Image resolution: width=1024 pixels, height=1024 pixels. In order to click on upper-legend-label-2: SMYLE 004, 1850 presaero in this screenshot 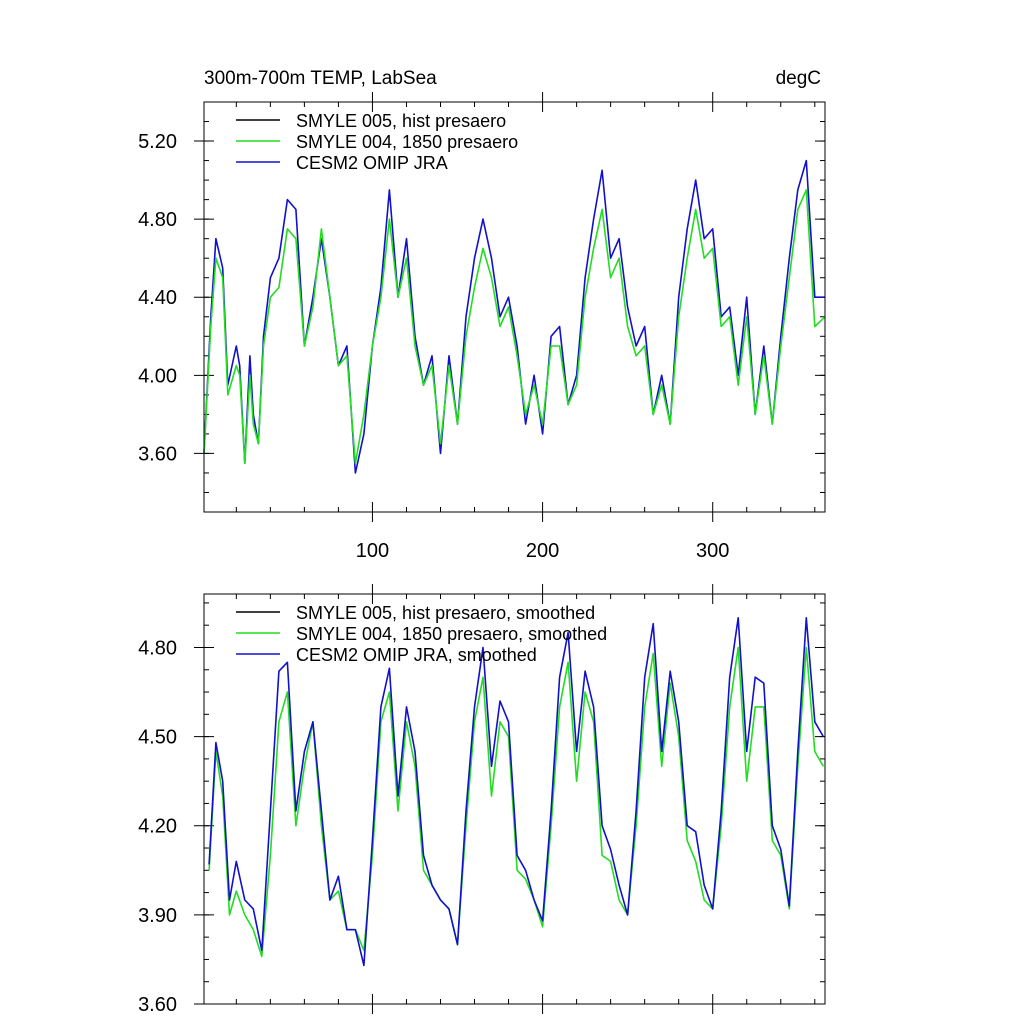, I will do `click(407, 142)`.